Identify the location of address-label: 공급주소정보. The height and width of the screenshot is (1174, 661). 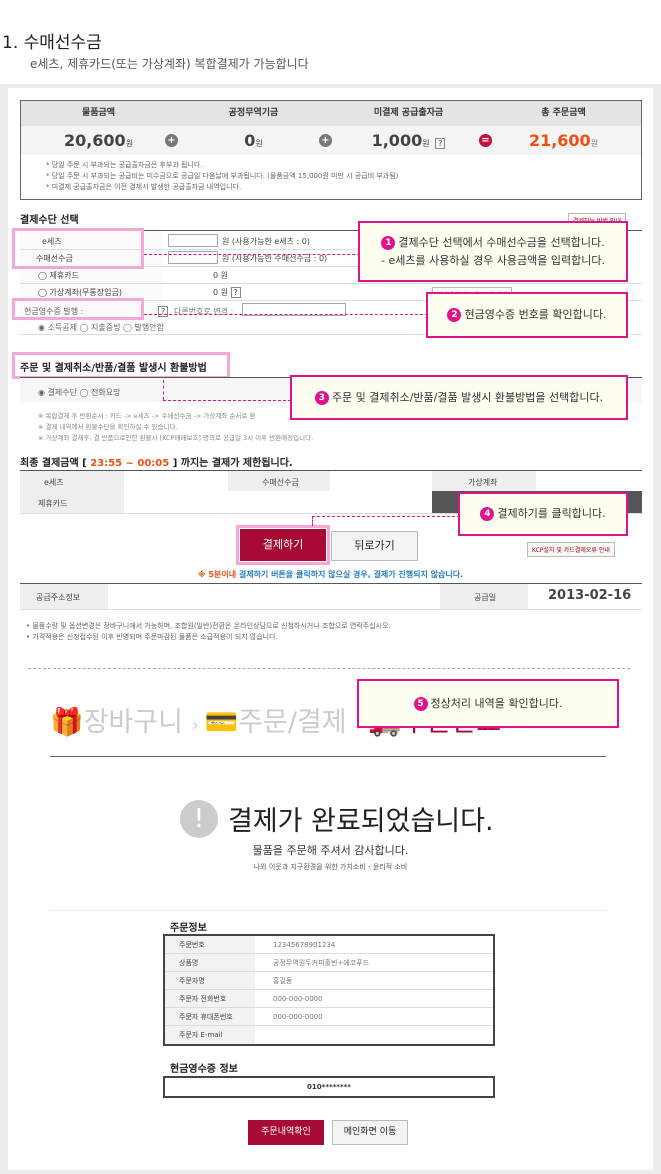
(58, 597).